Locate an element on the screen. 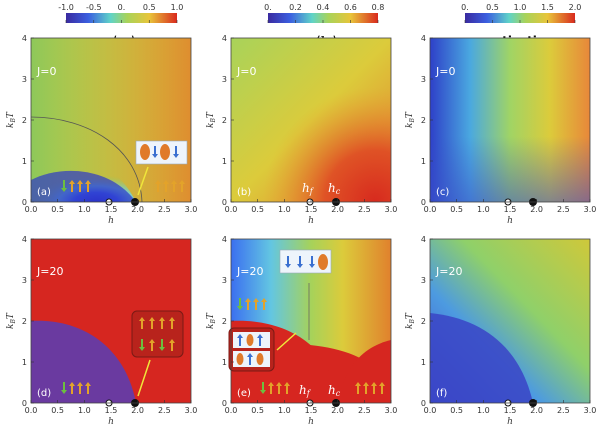  panel-f-letter: (f) is located at coordinates (441, 393).